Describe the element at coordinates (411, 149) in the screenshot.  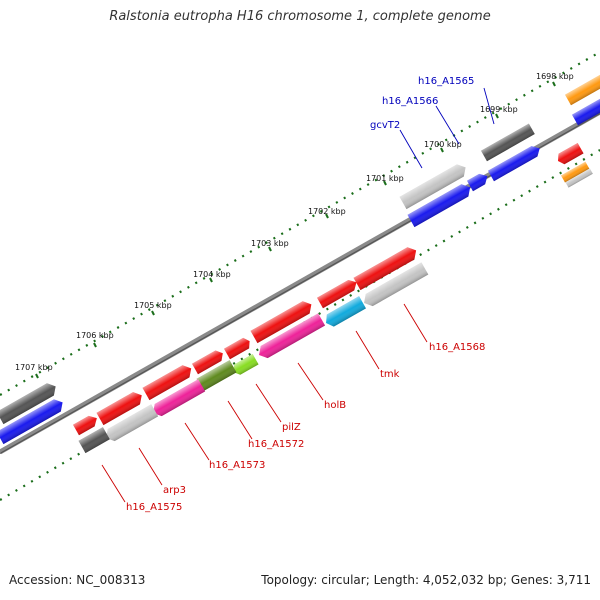
I see `leader-gcvT2` at that location.